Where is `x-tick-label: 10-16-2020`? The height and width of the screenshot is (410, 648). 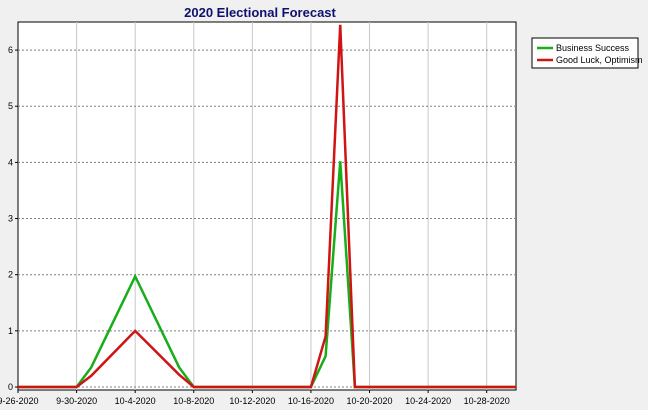
x-tick-label: 10-16-2020 is located at coordinates (311, 401).